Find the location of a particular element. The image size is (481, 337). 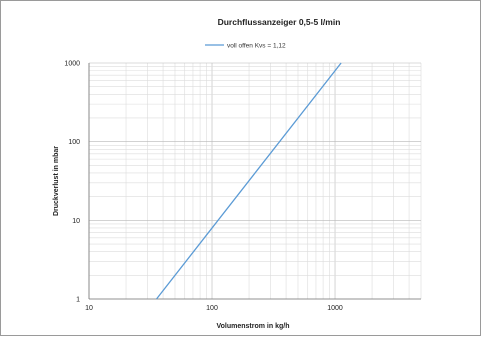

y-tick-label: 100 is located at coordinates (74, 142).